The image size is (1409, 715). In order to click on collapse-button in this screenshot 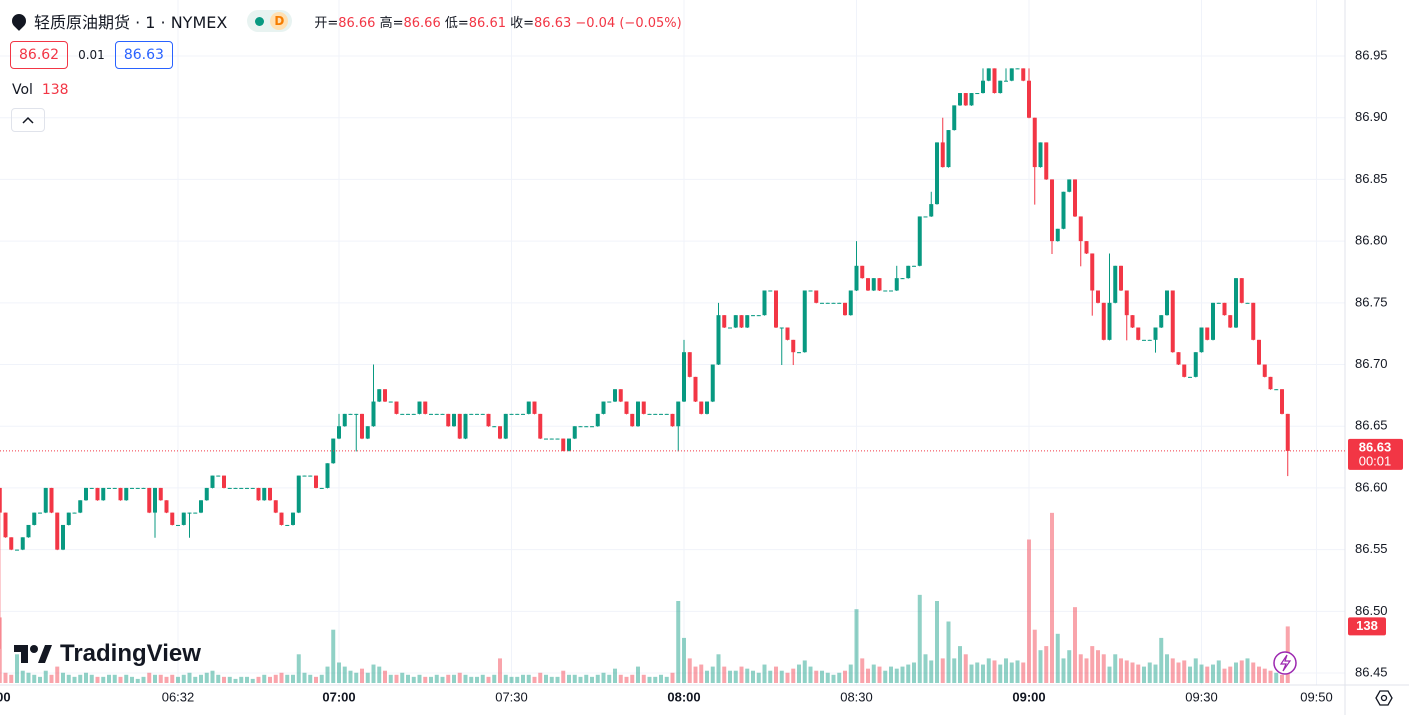, I will do `click(28, 120)`.